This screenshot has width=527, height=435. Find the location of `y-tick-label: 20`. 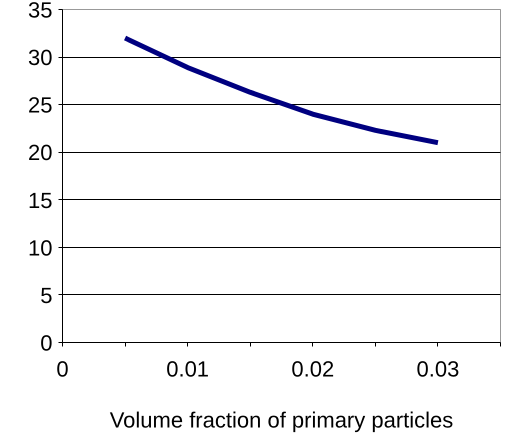

y-tick-label: 20 is located at coordinates (40, 153).